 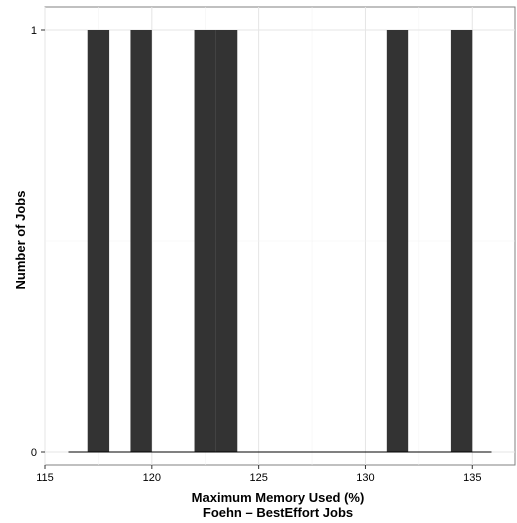 What do you see at coordinates (152, 478) in the screenshot?
I see `x-tick-label: 120` at bounding box center [152, 478].